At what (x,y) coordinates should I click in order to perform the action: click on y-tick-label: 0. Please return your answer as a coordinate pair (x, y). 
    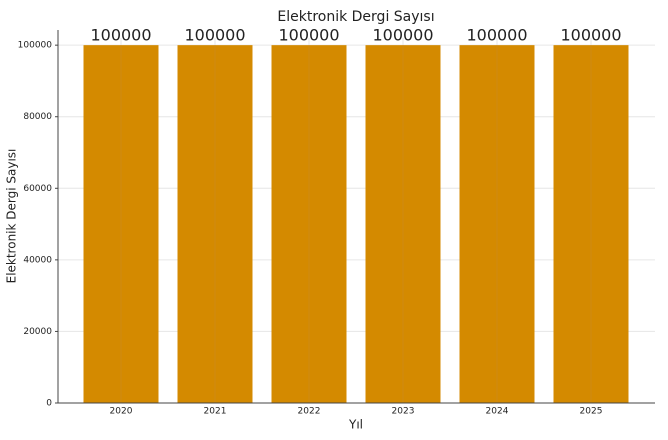
    Looking at the image, I should click on (49, 404).